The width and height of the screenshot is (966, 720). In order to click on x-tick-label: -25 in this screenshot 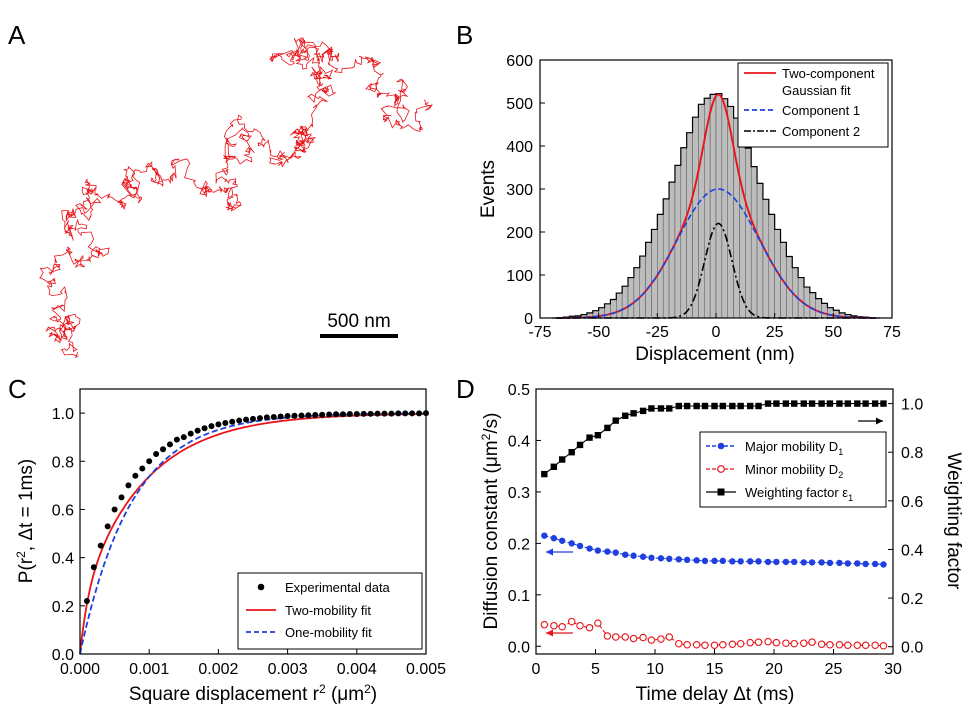, I will do `click(657, 332)`.